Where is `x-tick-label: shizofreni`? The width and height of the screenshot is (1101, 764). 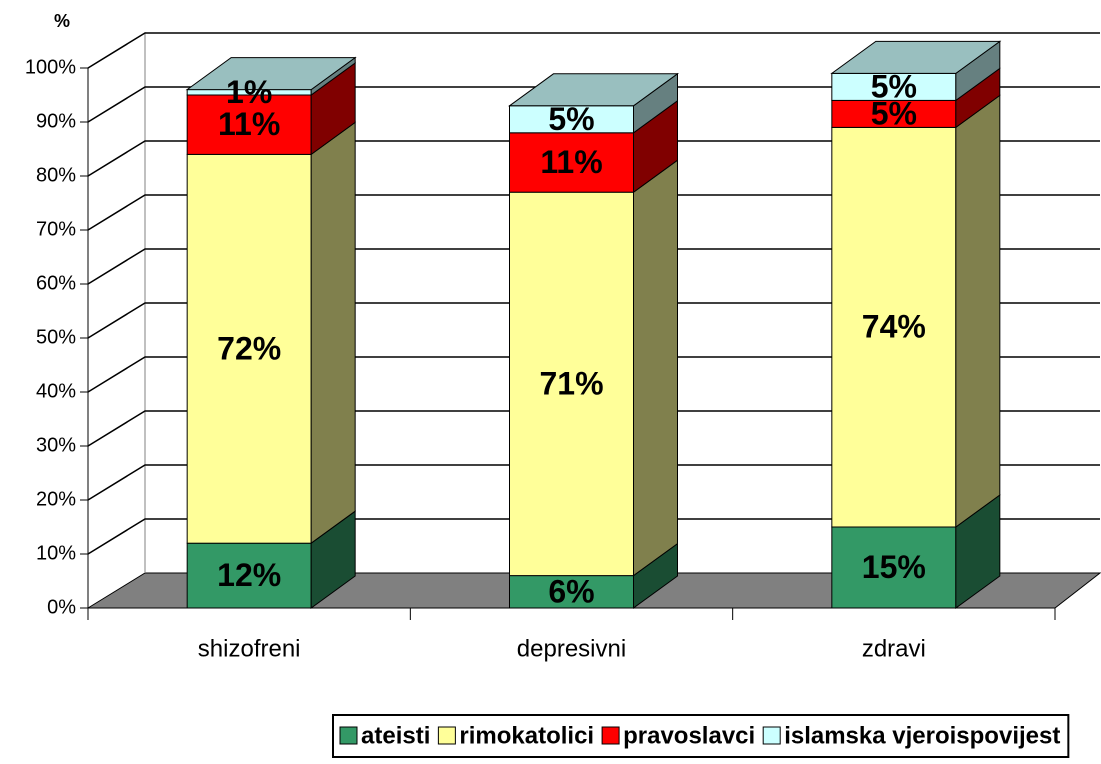
x-tick-label: shizofreni is located at coordinates (249, 648).